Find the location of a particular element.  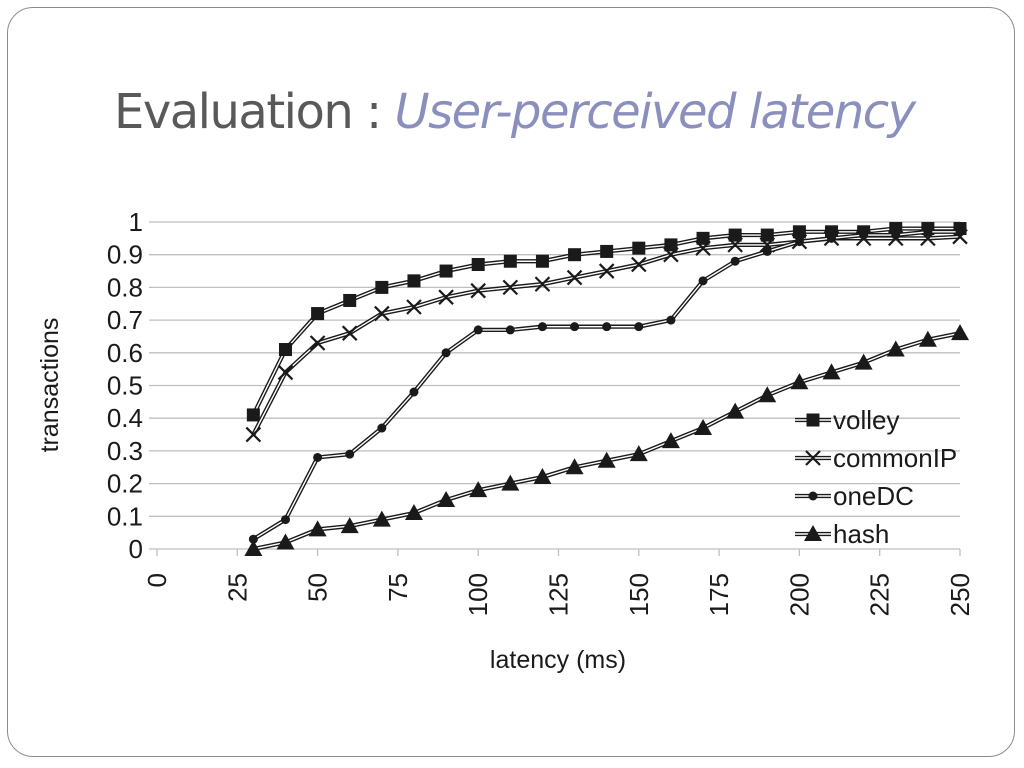

x-tick-label: 225 is located at coordinates (880, 594).